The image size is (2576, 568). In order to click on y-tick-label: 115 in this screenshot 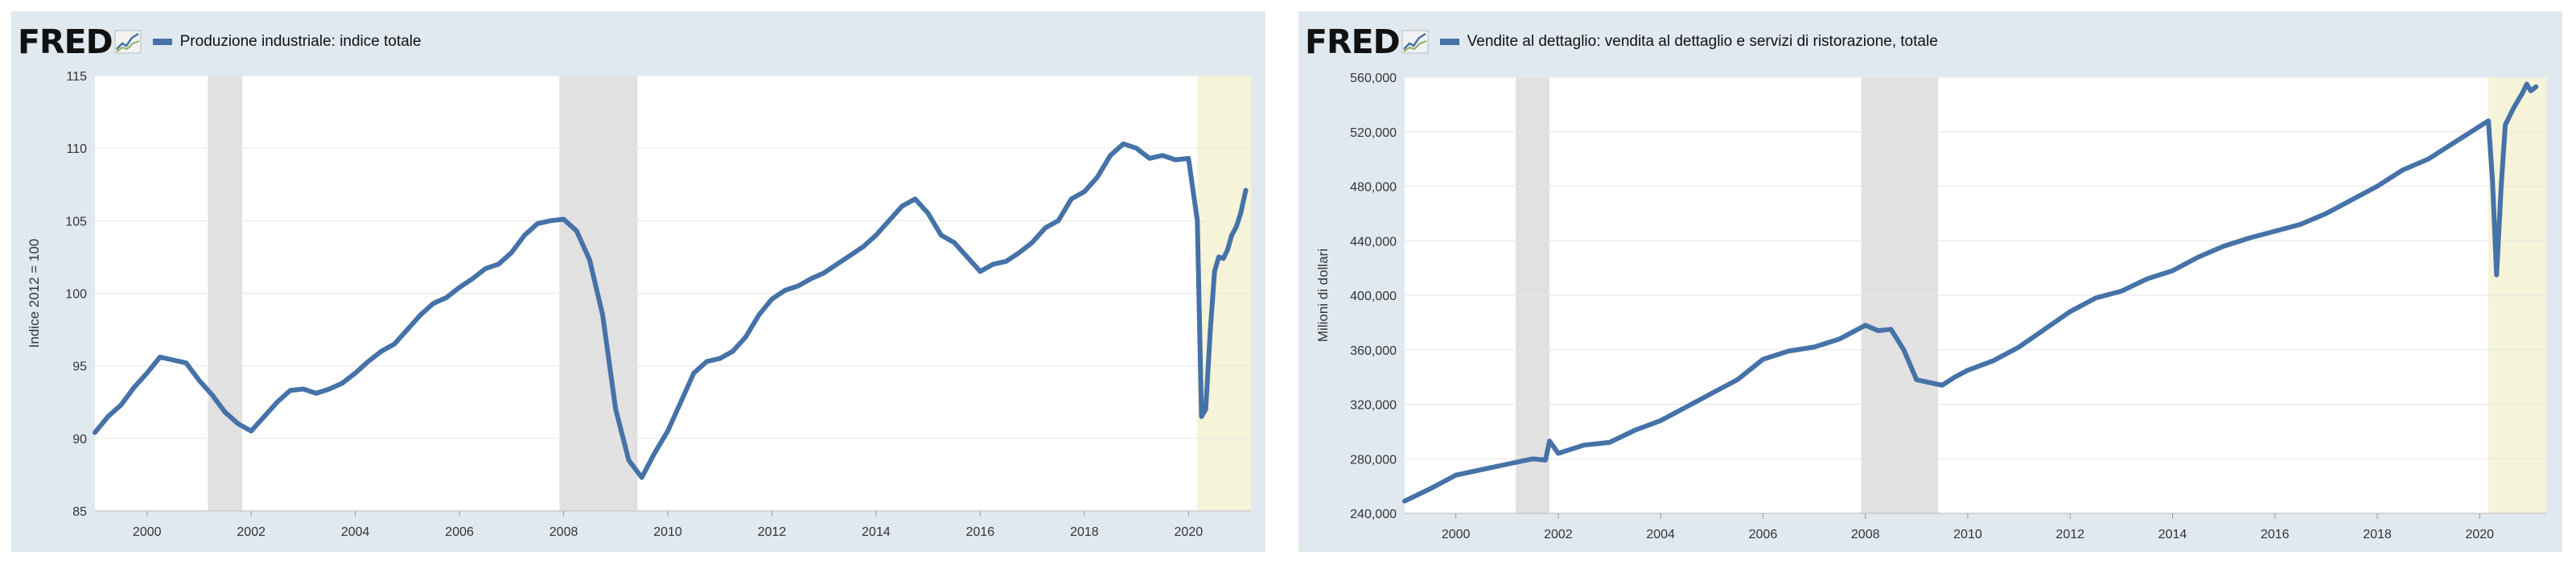, I will do `click(76, 77)`.